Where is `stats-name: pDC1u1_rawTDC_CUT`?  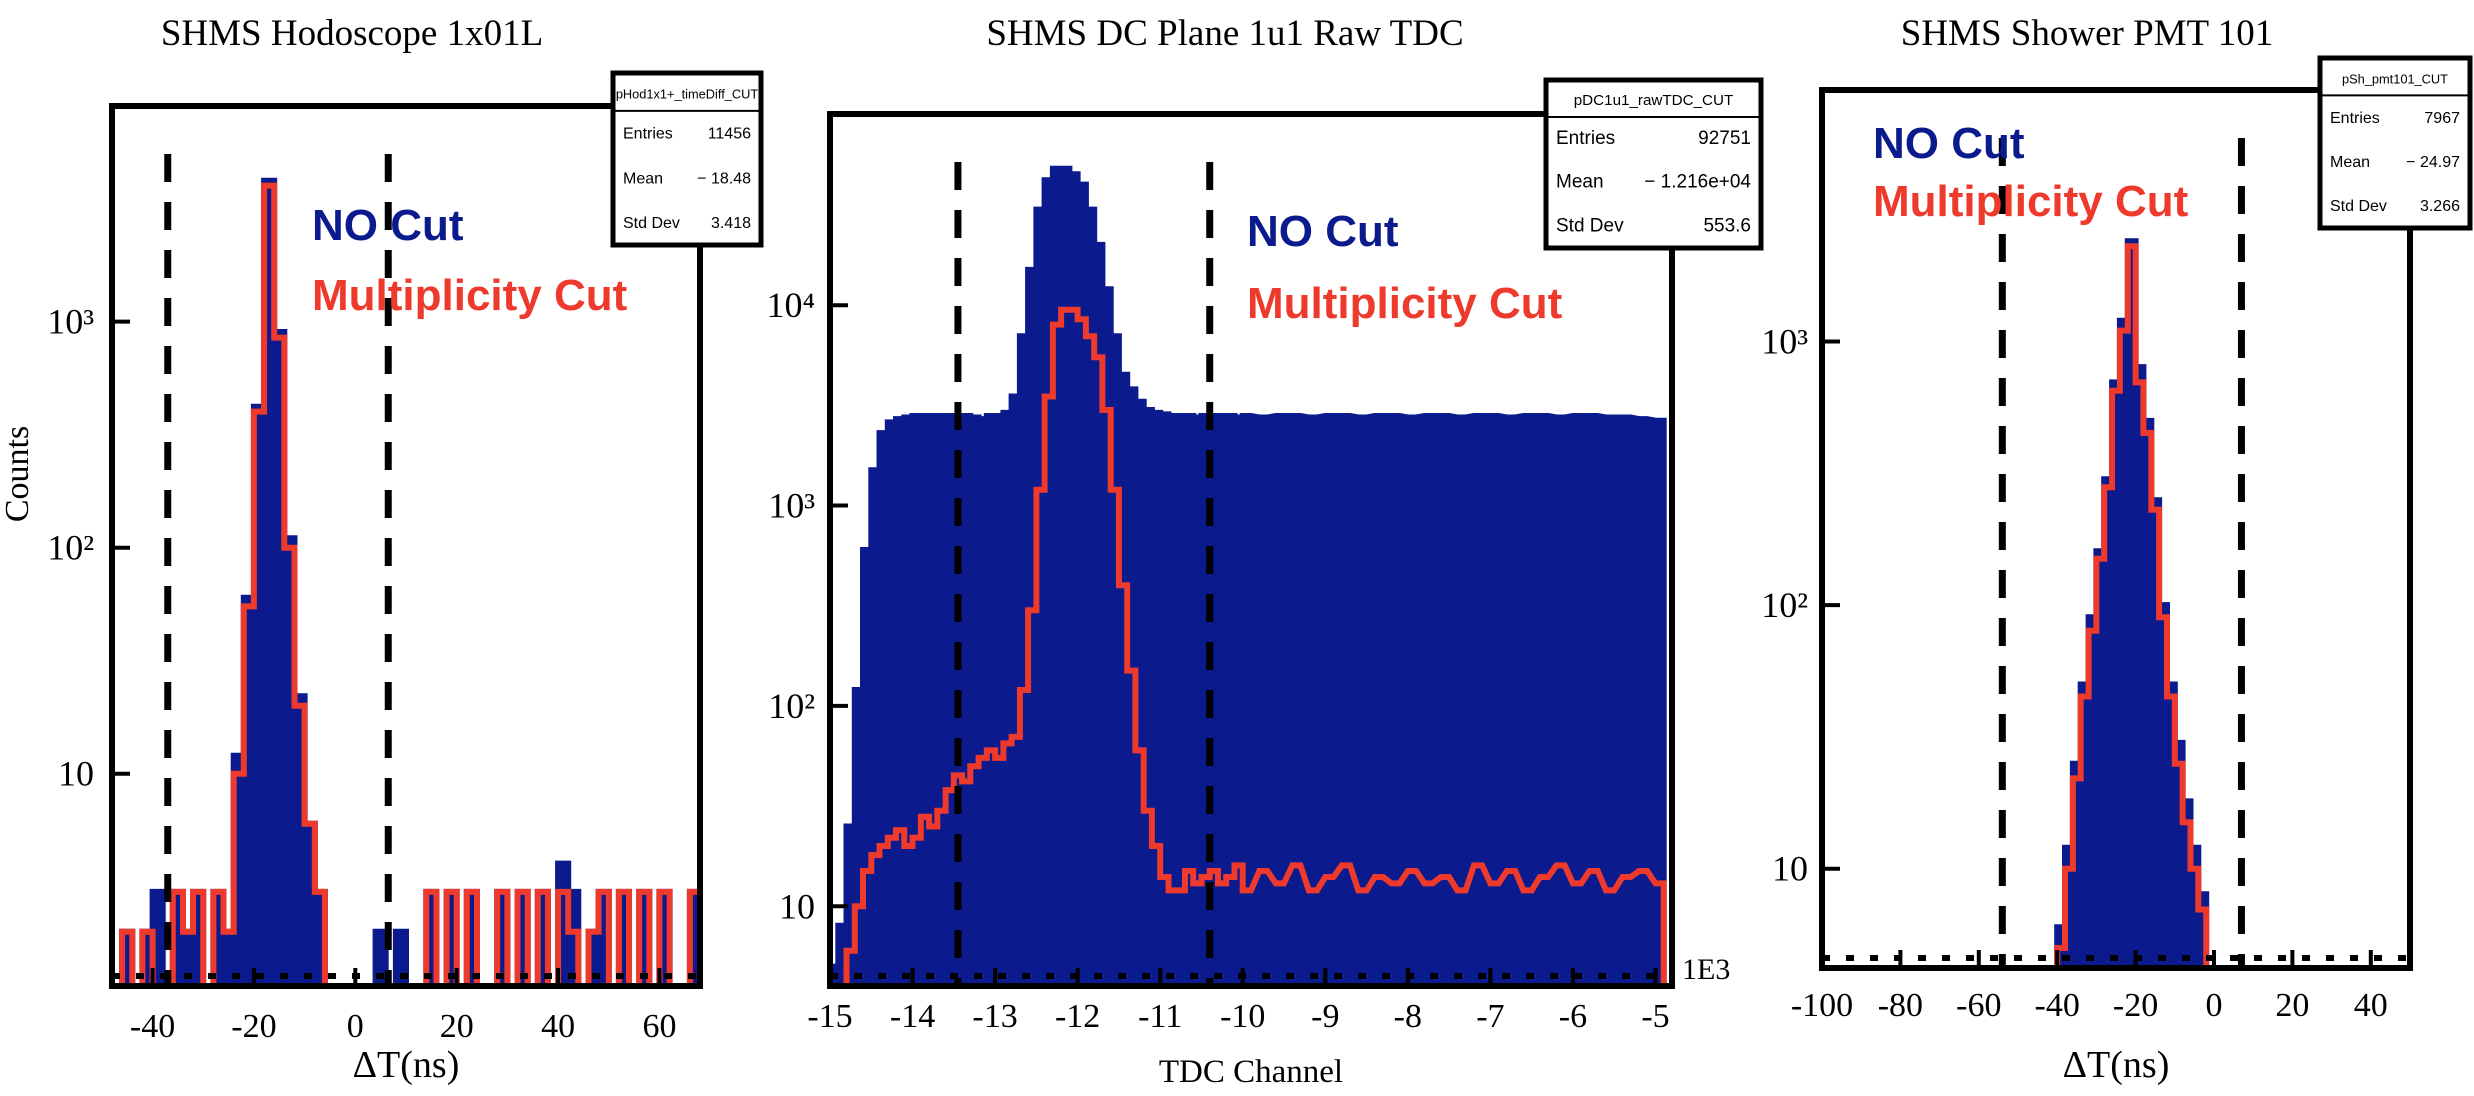
stats-name: pDC1u1_rawTDC_CUT is located at coordinates (1654, 100).